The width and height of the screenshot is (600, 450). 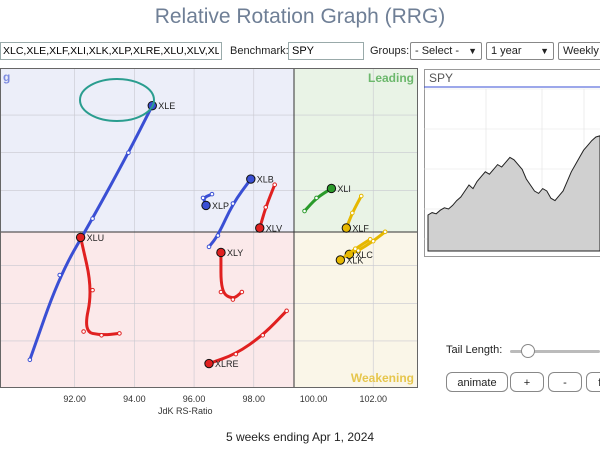 What do you see at coordinates (356, 310) in the screenshot?
I see `weakening-quadrant` at bounding box center [356, 310].